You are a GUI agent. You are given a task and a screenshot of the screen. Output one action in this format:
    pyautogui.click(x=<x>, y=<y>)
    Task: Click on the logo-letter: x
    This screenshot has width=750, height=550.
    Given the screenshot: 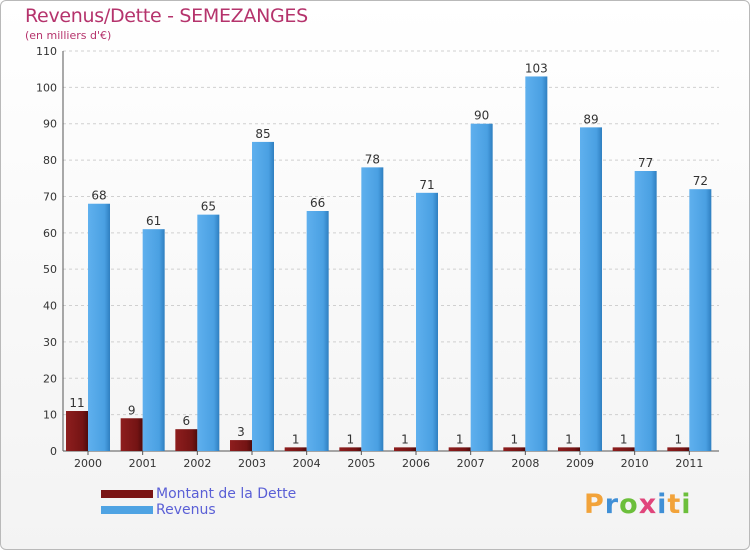 What is the action you would take?
    pyautogui.click(x=648, y=504)
    